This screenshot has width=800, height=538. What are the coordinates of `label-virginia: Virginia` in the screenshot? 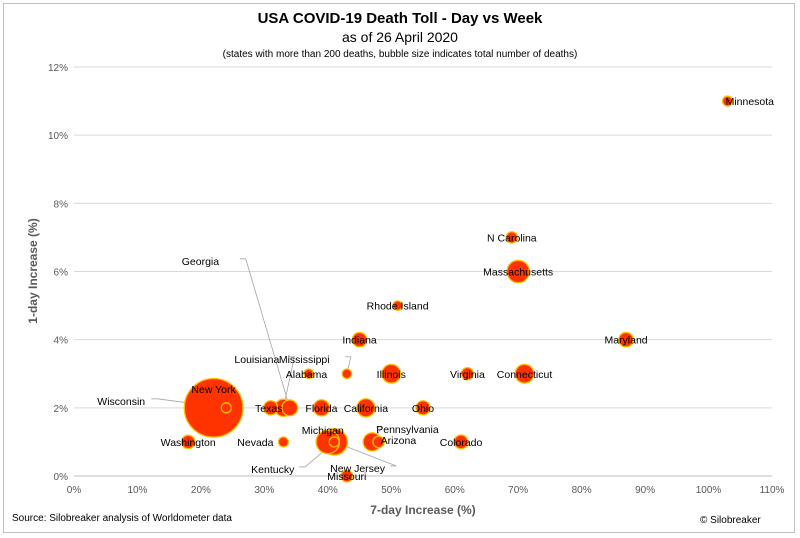 It's located at (467, 375).